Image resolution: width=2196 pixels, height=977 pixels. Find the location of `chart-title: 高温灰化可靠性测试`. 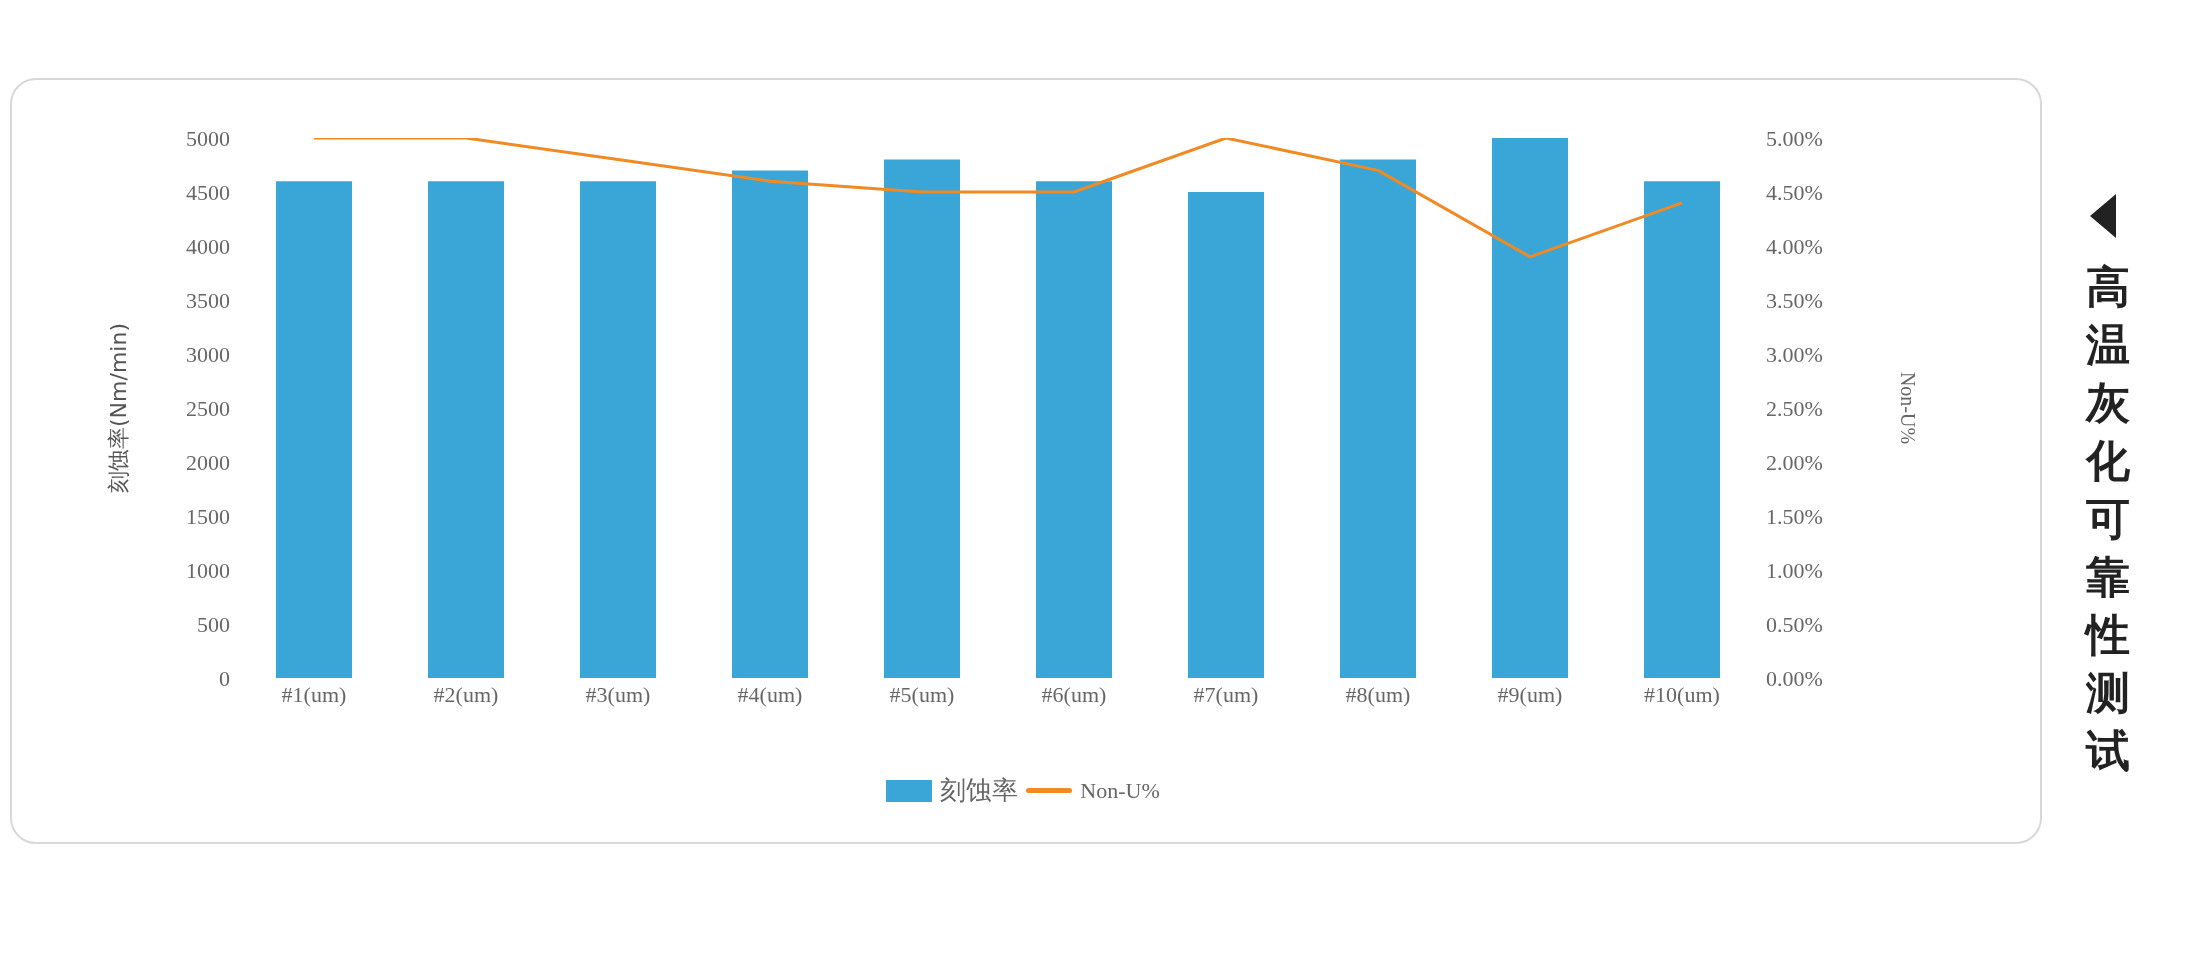

chart-title: 高温灰化可靠性测试 is located at coordinates (2108, 518).